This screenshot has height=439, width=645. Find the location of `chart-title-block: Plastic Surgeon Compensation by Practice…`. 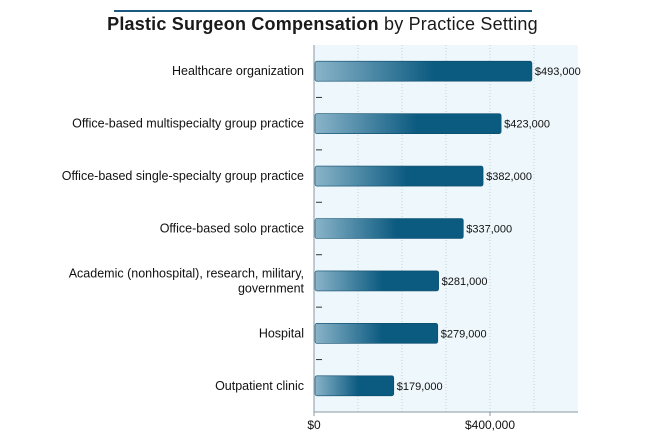

chart-title-block: Plastic Surgeon Compensation by Practice… is located at coordinates (322, 20).